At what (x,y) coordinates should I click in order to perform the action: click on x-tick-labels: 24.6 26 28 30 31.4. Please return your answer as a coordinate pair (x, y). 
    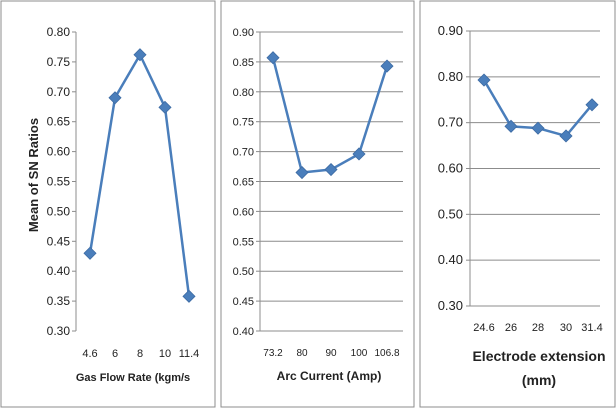
    Looking at the image, I should click on (537, 328).